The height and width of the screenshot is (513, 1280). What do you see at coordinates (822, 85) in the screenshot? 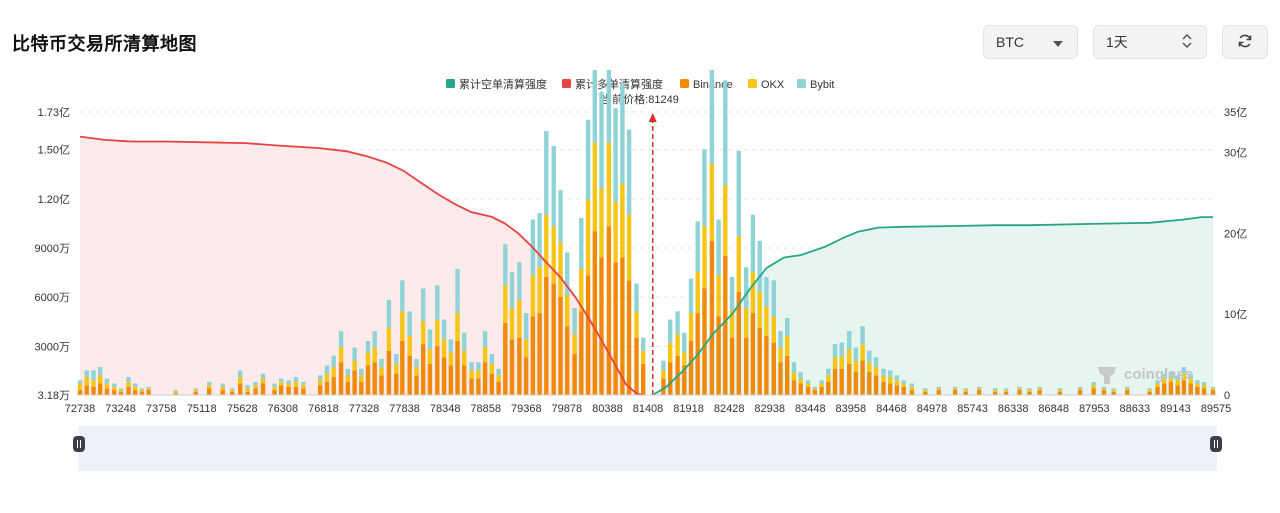
I see `legend-label: Bybit` at bounding box center [822, 85].